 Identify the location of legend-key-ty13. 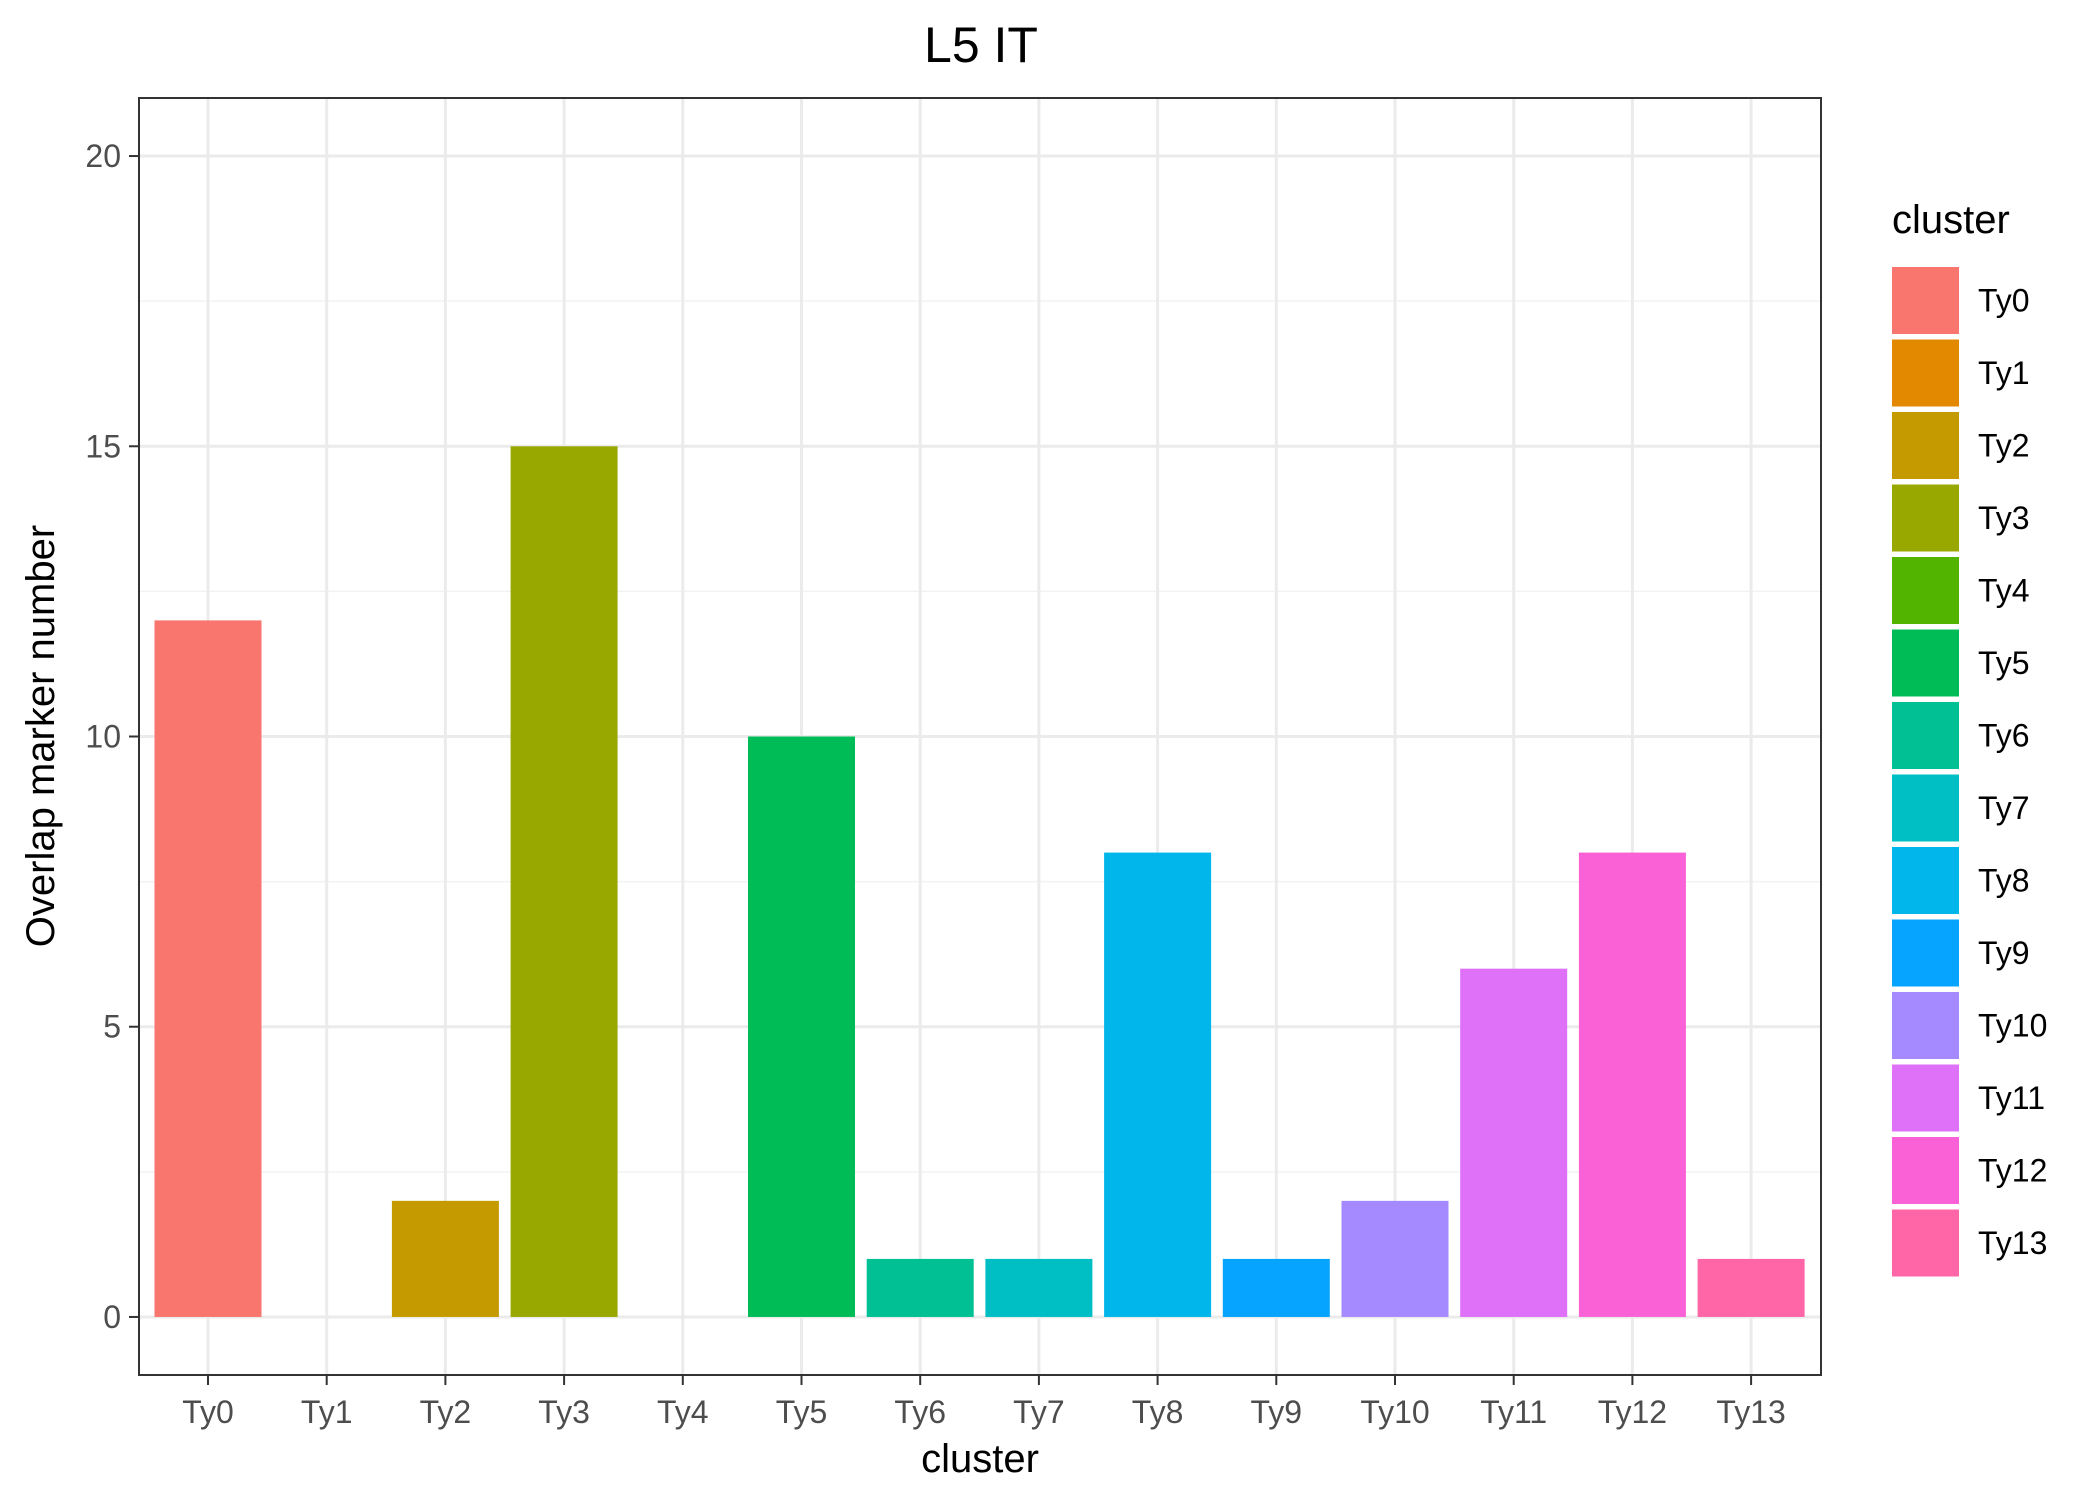
(1925, 1243).